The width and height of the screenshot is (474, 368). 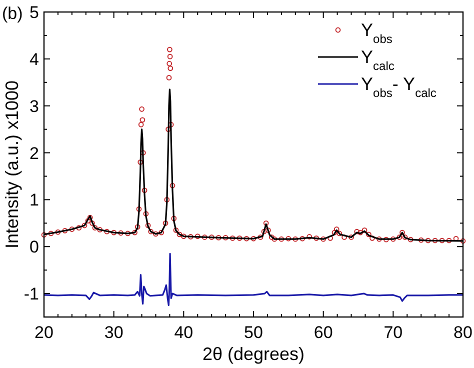 I want to click on y-tick-label: 5, so click(x=34, y=12).